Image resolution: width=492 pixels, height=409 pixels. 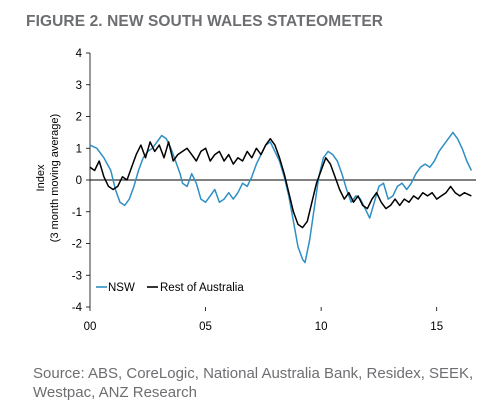 What do you see at coordinates (77, 276) in the screenshot?
I see `y-tick-label: -3` at bounding box center [77, 276].